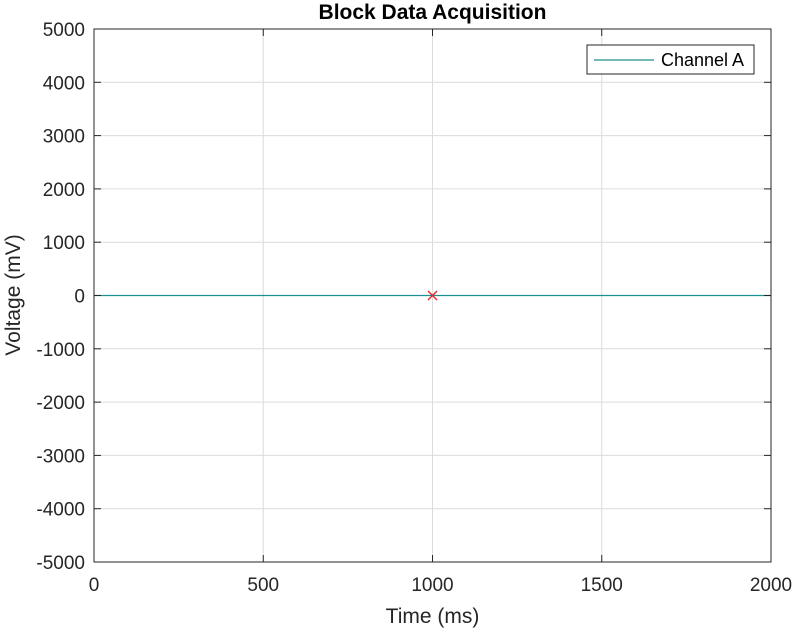  What do you see at coordinates (64, 137) in the screenshot?
I see `y-tick-label: 3000` at bounding box center [64, 137].